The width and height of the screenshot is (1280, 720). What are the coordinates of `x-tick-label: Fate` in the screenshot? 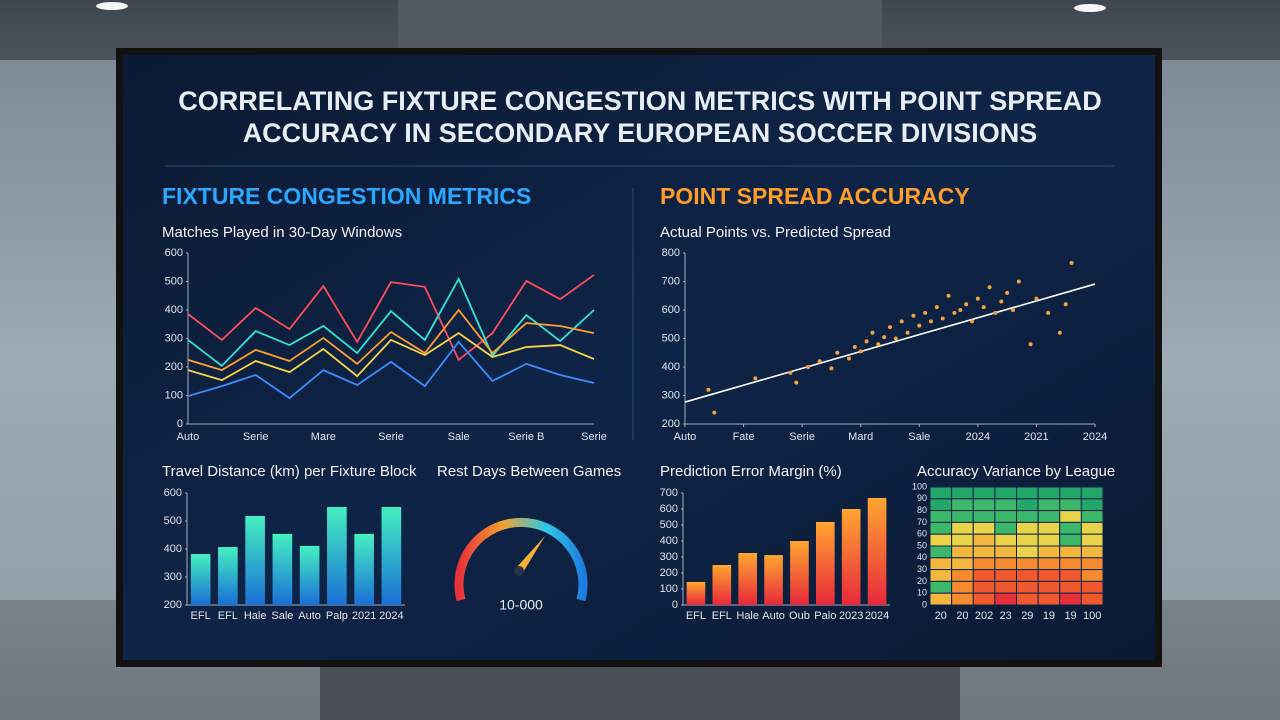 It's located at (744, 437).